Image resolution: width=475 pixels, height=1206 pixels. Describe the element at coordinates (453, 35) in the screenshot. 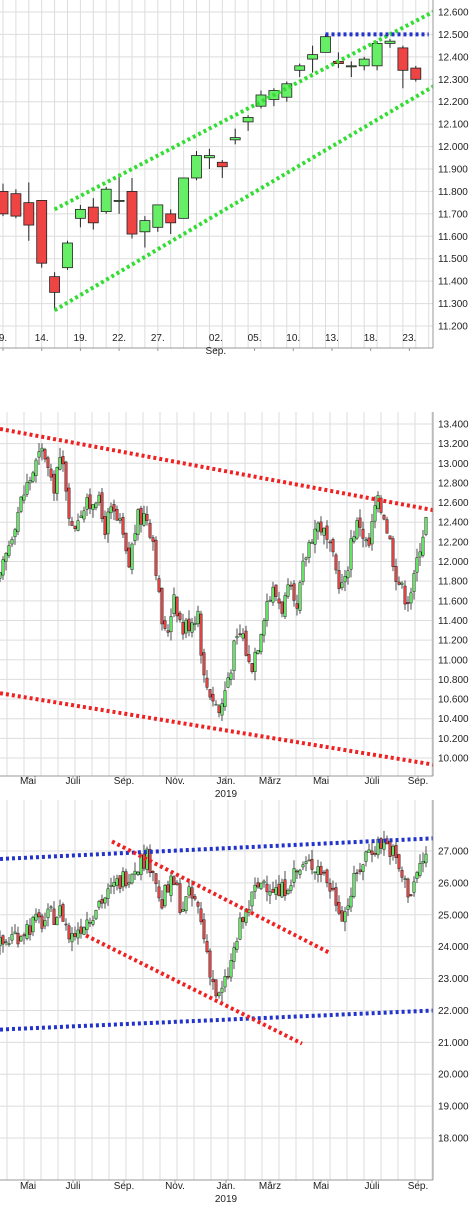

I see `y-tick-label: 12.500` at that location.